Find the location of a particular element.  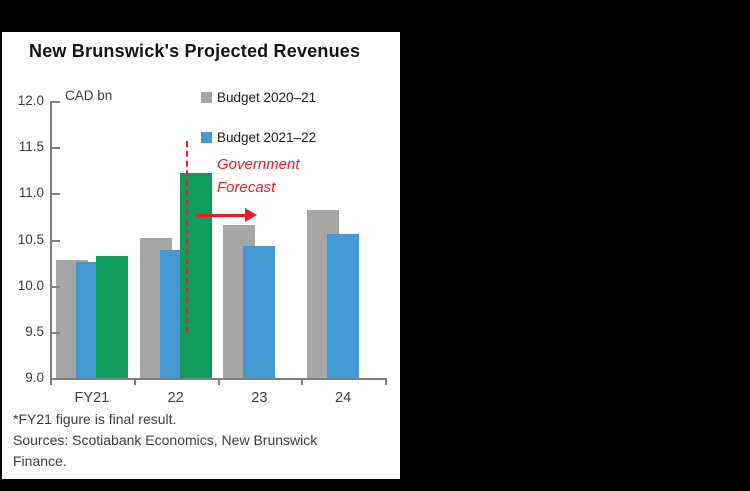

legend-label: Budget 2021–22 is located at coordinates (267, 137).